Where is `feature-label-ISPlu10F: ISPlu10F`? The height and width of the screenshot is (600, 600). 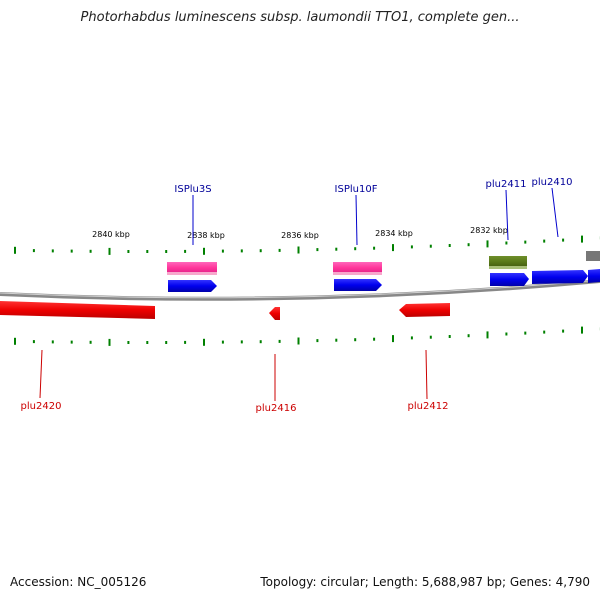 feature-label-ISPlu10F: ISPlu10F is located at coordinates (356, 189).